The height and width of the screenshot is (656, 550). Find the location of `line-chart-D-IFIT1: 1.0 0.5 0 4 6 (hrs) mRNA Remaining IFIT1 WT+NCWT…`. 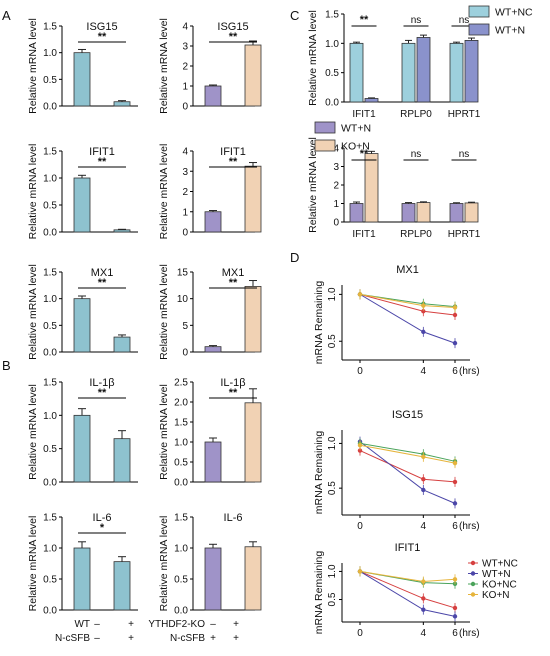

line-chart-D-IFIT1: 1.0 0.5 0 4 6 (hrs) mRNA Remaining IFIT1 WT+NCWT… is located at coordinates (415, 590).